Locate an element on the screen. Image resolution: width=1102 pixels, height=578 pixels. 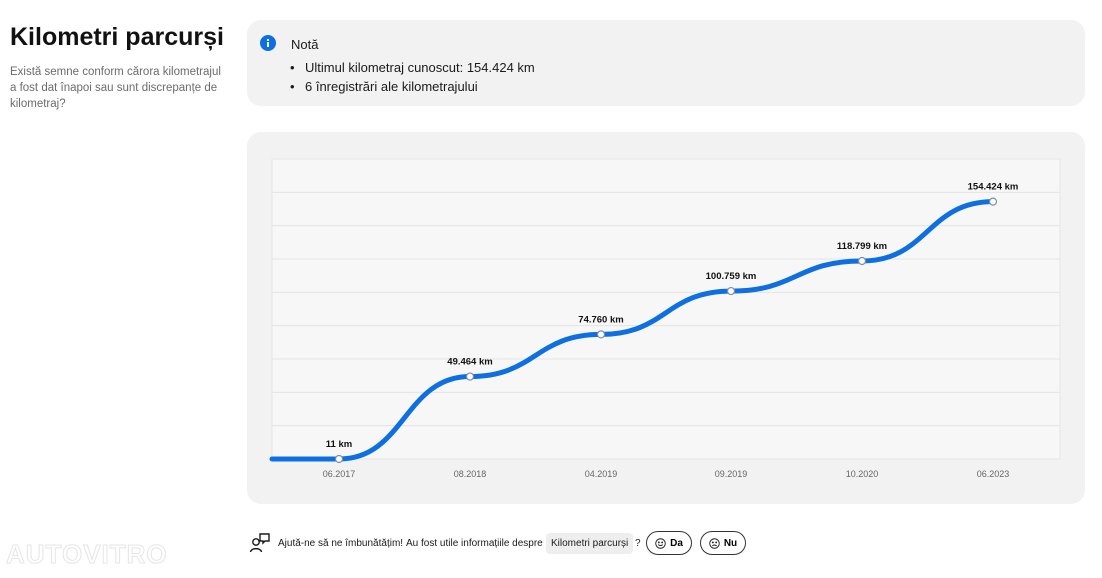
feedback-question: Au fost utile informațiile despre is located at coordinates (474, 543).